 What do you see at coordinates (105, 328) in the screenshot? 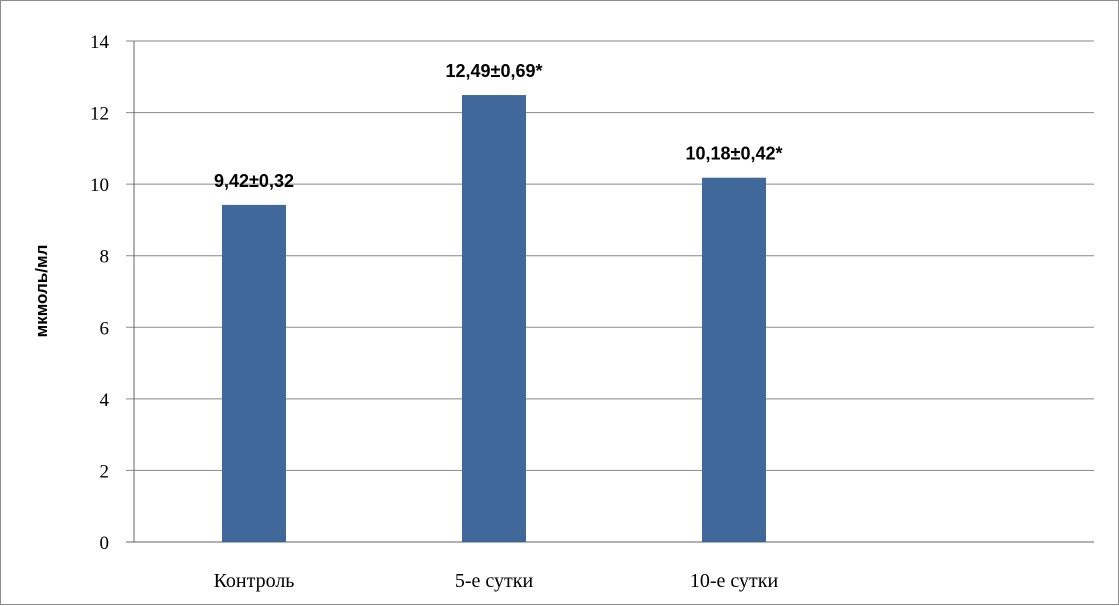
I see `y-tick-label: 6` at bounding box center [105, 328].